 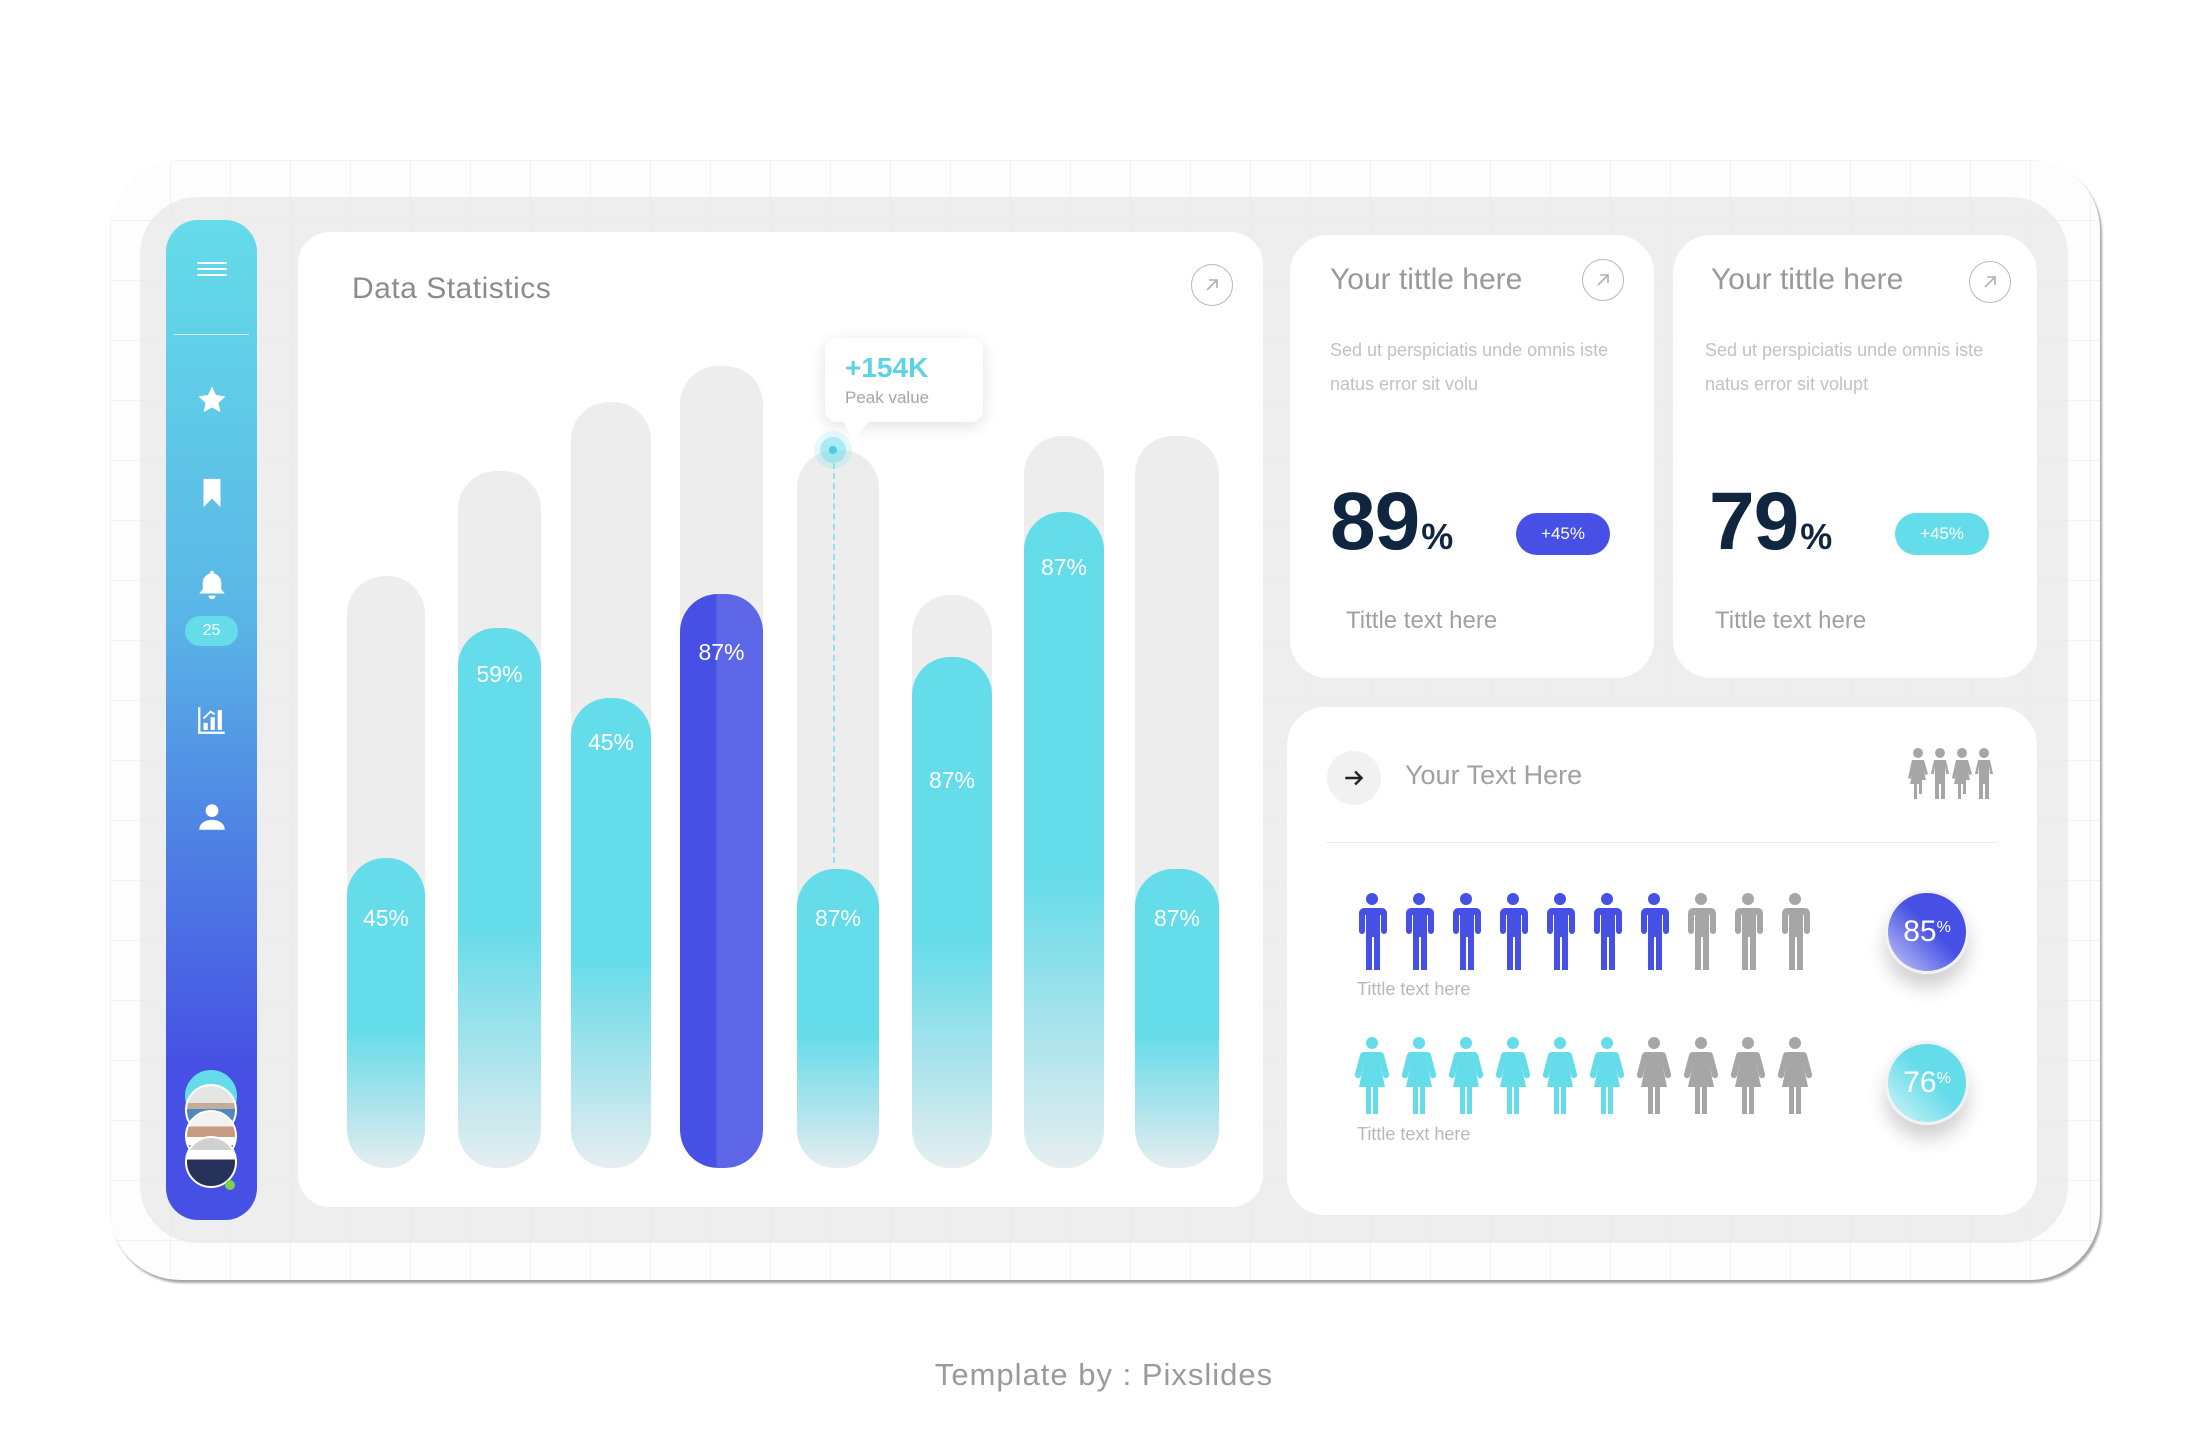 What do you see at coordinates (1583, 931) in the screenshot?
I see `male-icon-row` at bounding box center [1583, 931].